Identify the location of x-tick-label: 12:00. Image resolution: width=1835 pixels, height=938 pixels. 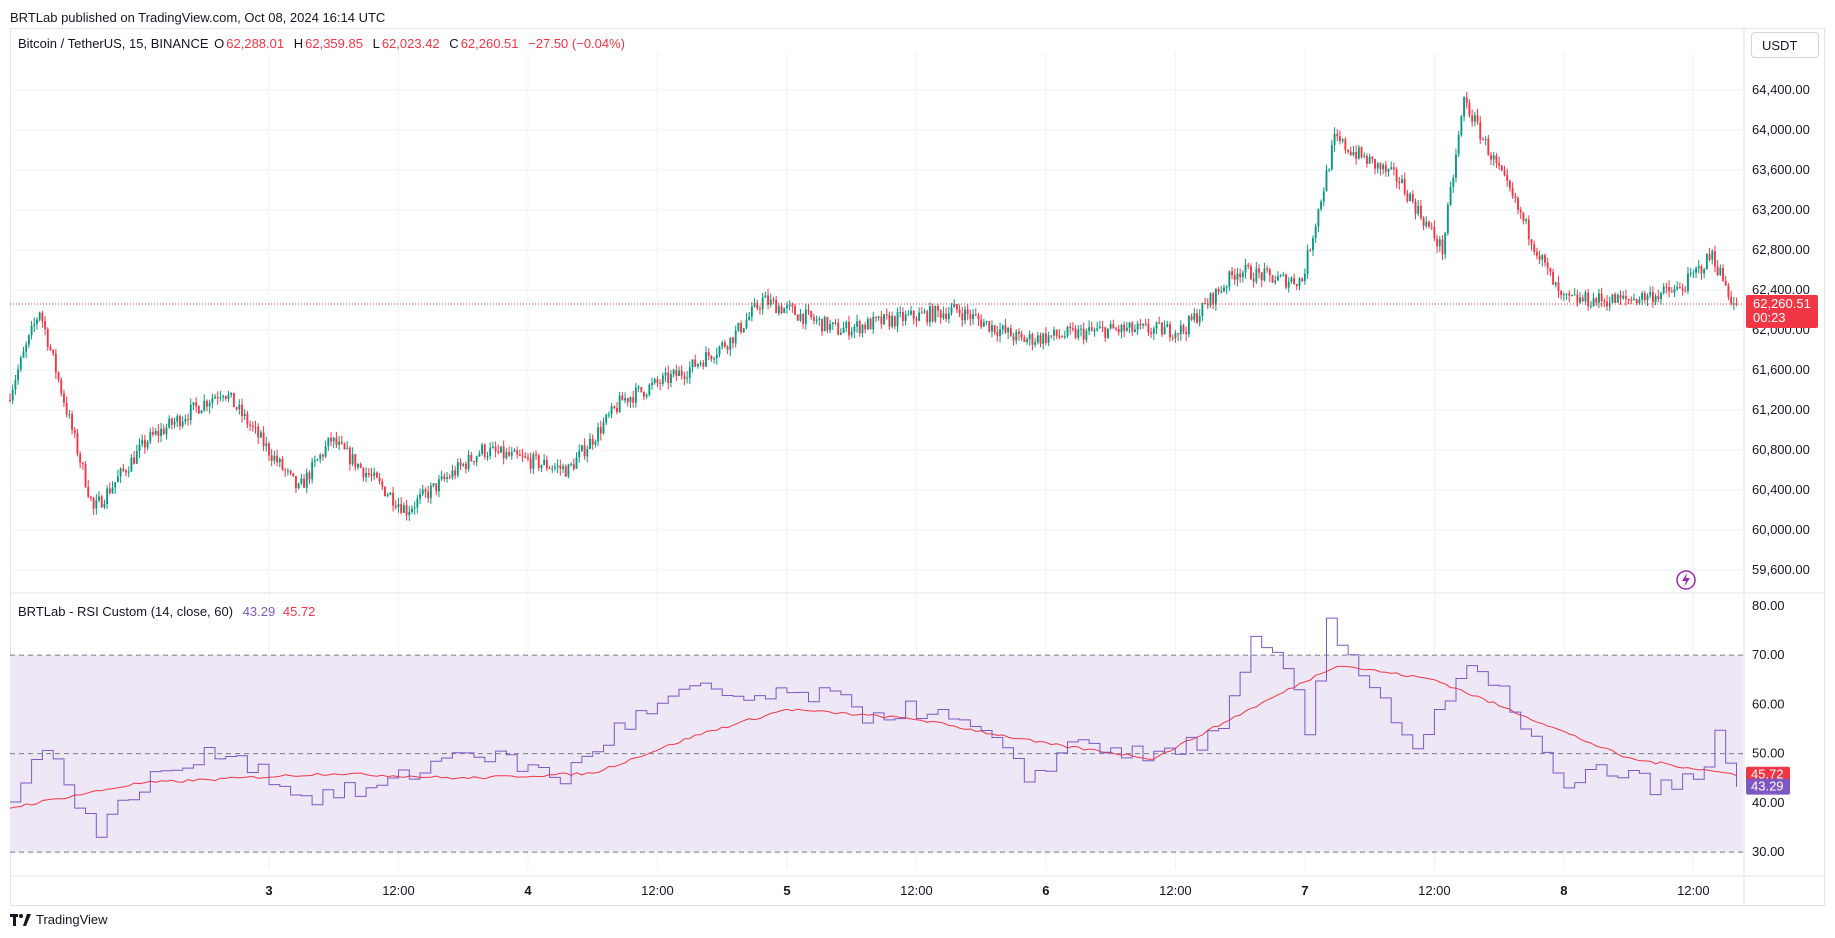
(398, 890).